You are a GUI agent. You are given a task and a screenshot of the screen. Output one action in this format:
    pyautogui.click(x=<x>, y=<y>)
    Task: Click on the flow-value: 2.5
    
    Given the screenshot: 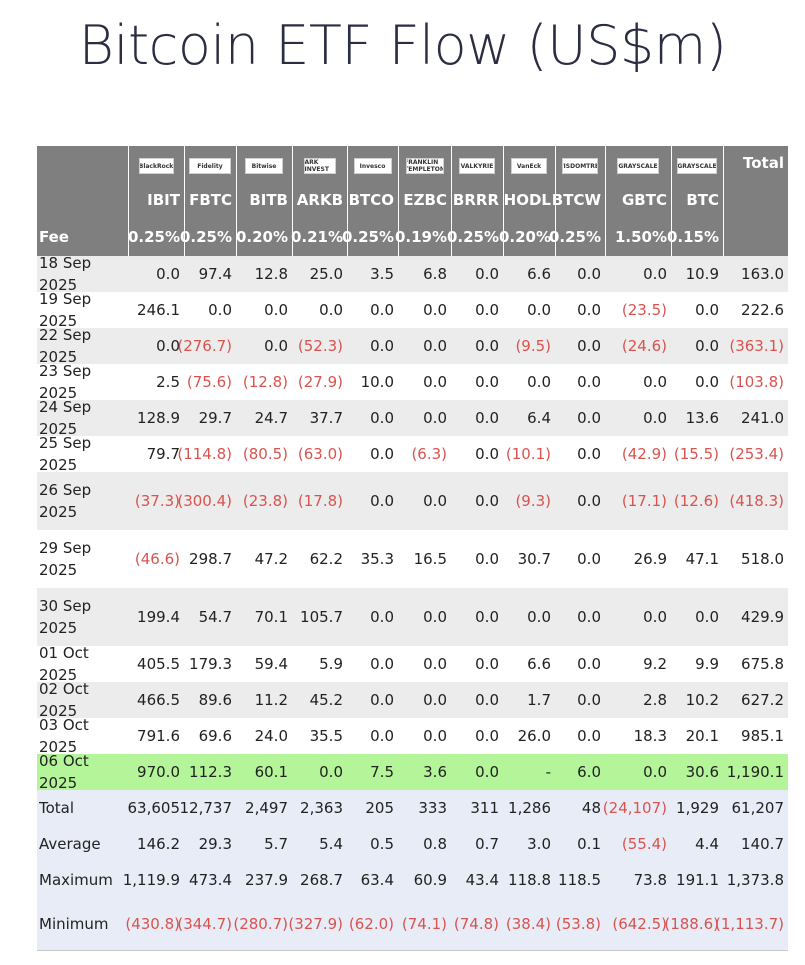 What is the action you would take?
    pyautogui.click(x=168, y=382)
    